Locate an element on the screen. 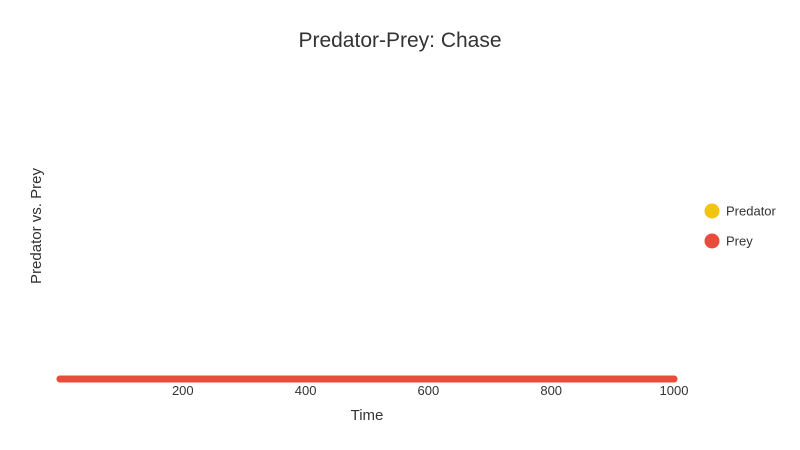 This screenshot has width=800, height=450. legend-item-prey: Prey is located at coordinates (729, 241).